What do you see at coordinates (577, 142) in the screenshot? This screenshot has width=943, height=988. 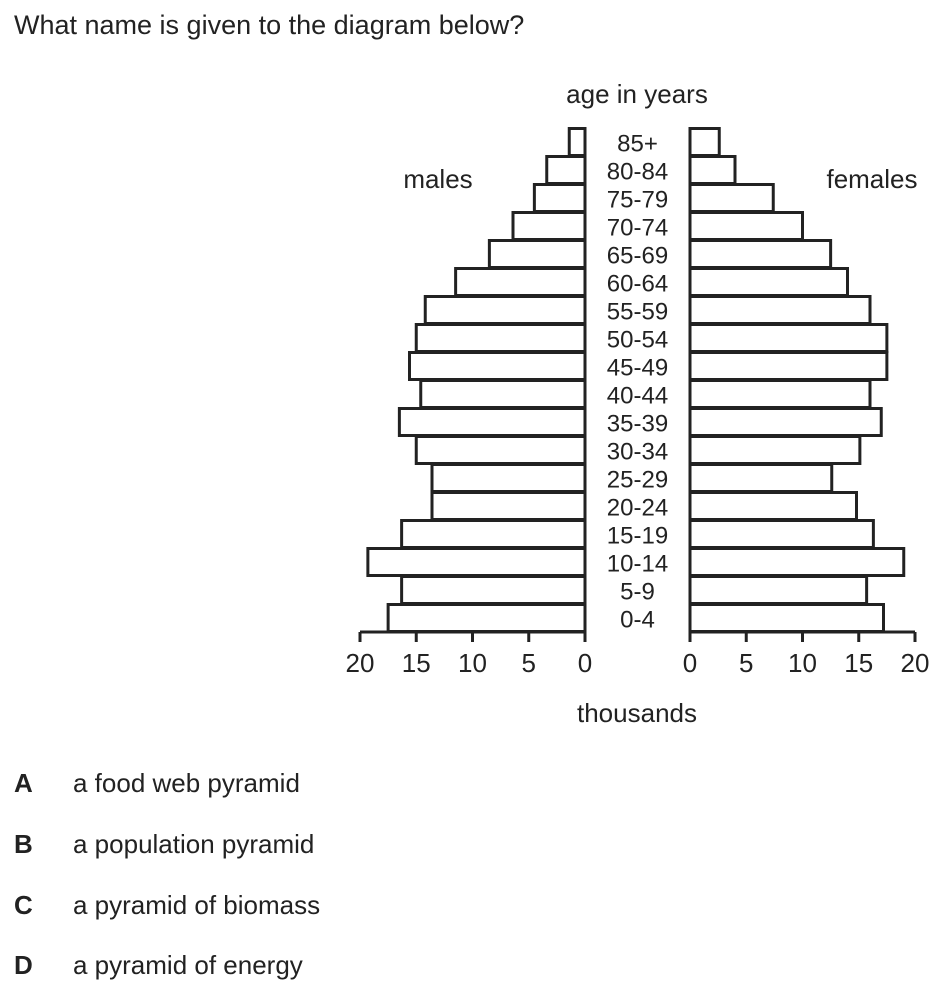 I see `male-bar-85+` at bounding box center [577, 142].